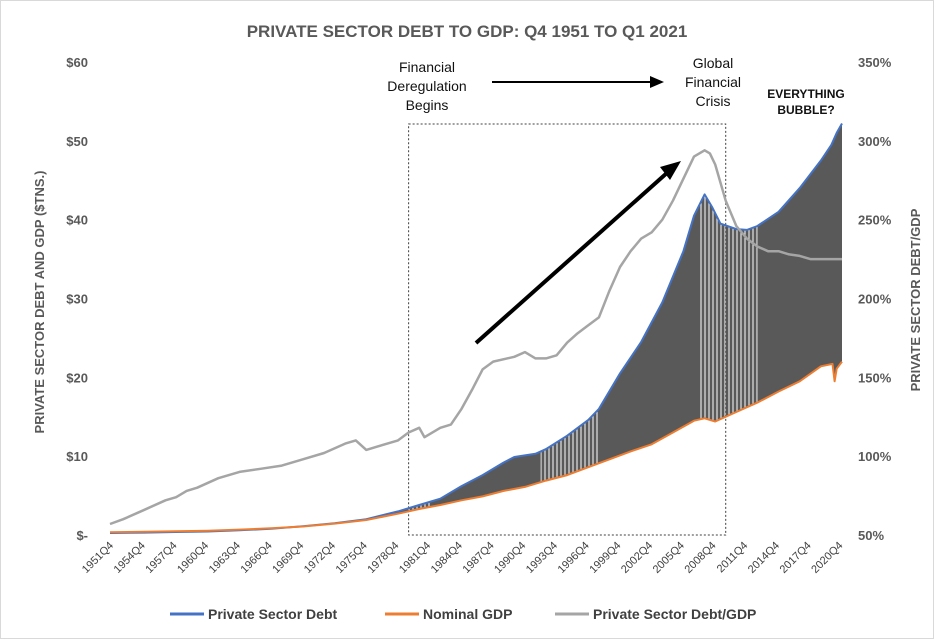 Image resolution: width=934 pixels, height=639 pixels. What do you see at coordinates (875, 220) in the screenshot?
I see `y-right-tick-label: 250%` at bounding box center [875, 220].